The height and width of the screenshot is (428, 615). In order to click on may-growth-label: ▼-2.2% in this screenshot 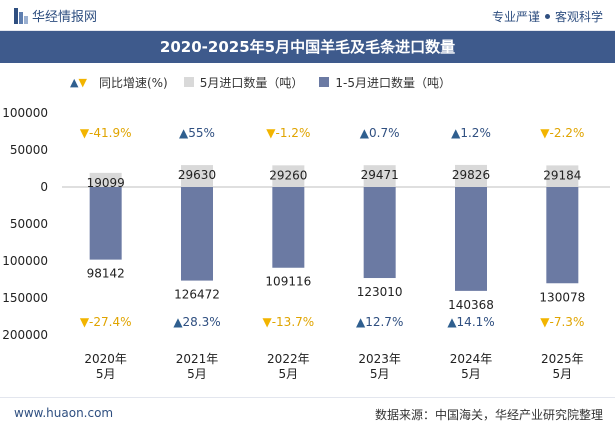, I will do `click(562, 133)`.